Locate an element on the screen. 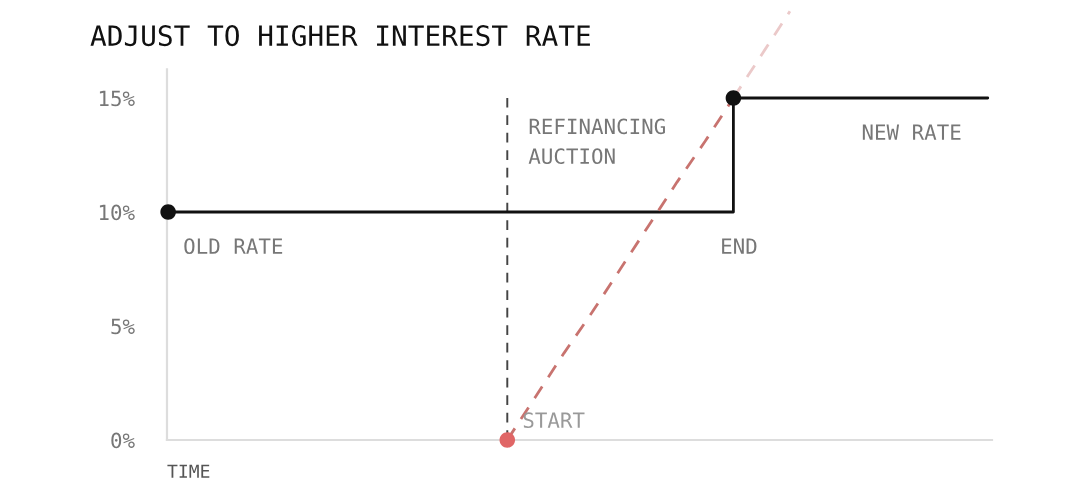 This screenshot has height=487, width=1080. annotation: REFINANCING AUCTION is located at coordinates (596, 141).